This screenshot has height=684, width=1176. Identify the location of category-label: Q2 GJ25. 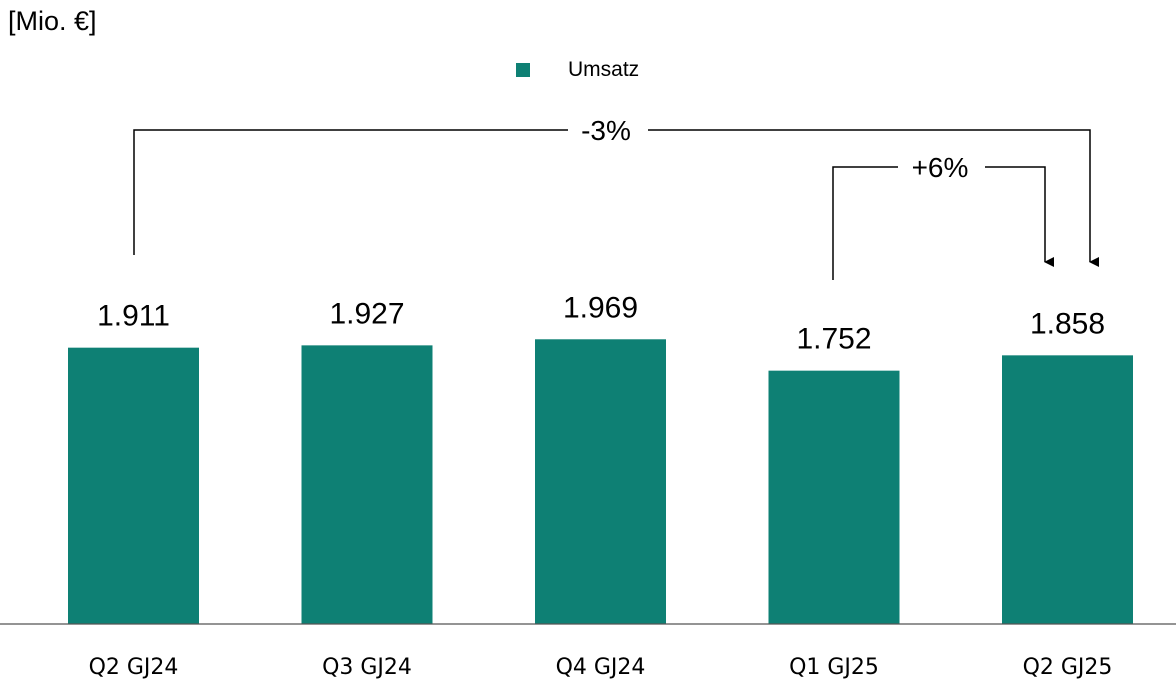
(1068, 667).